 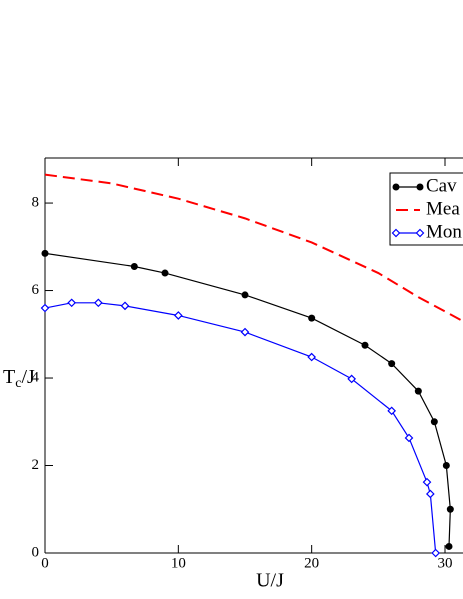 I want to click on y-axis-label: Tc/J, so click(x=19, y=379).